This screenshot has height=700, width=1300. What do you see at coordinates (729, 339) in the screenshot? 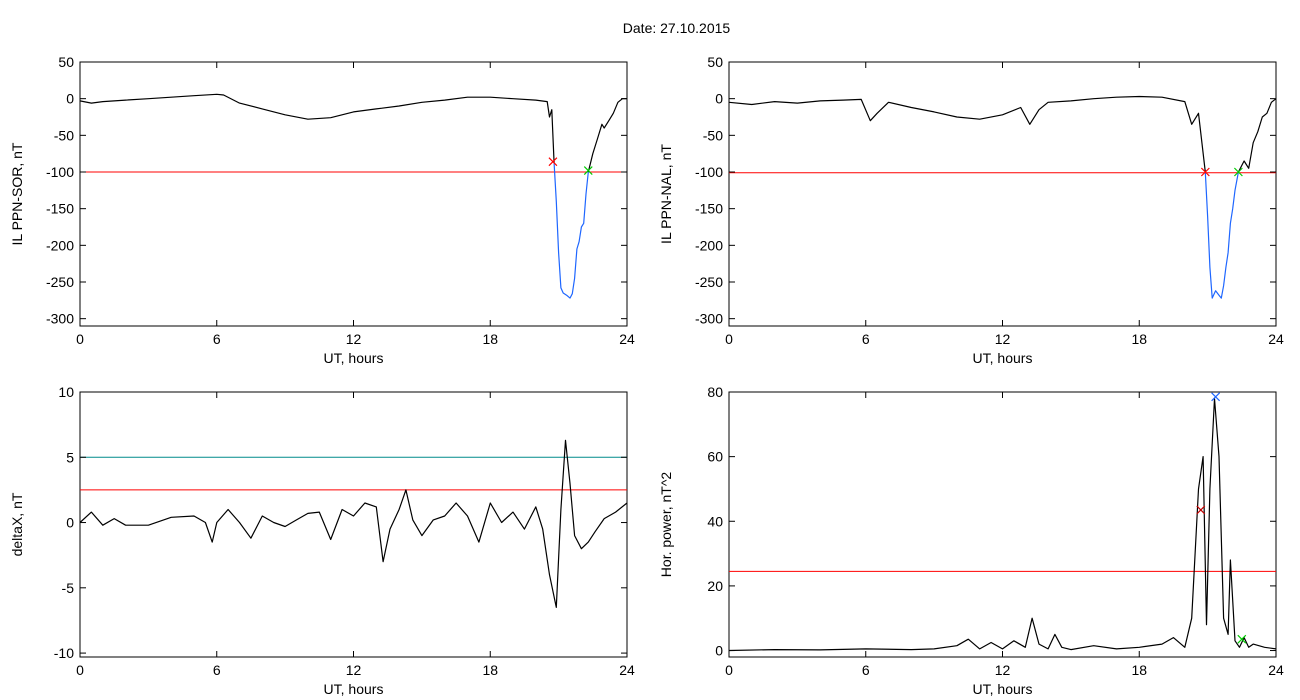
I see `chart-2-x-tick-label-0: 0` at bounding box center [729, 339].